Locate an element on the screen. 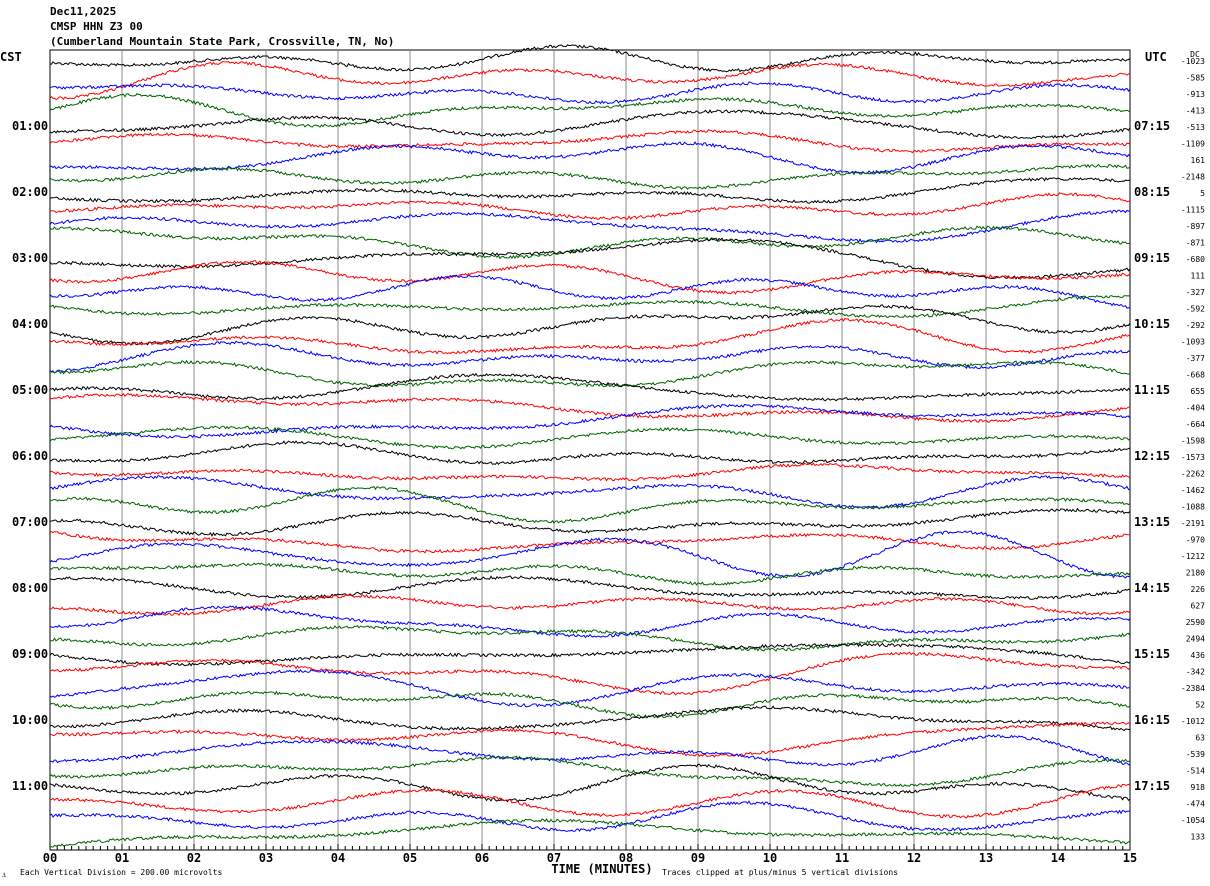 The height and width of the screenshot is (886, 1210). dc-offset-label: -2191 is located at coordinates (1193, 523).